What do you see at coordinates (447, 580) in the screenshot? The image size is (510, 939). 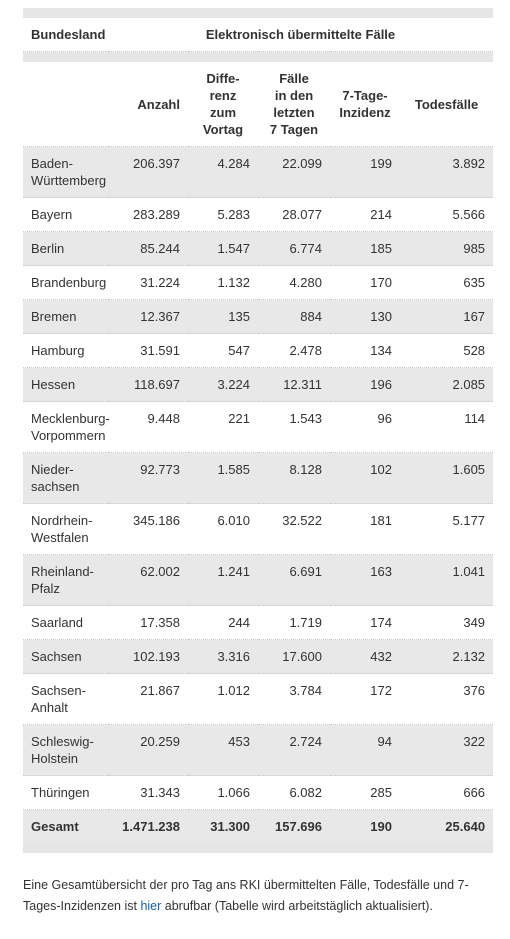 I see `cell-value: 1.041` at bounding box center [447, 580].